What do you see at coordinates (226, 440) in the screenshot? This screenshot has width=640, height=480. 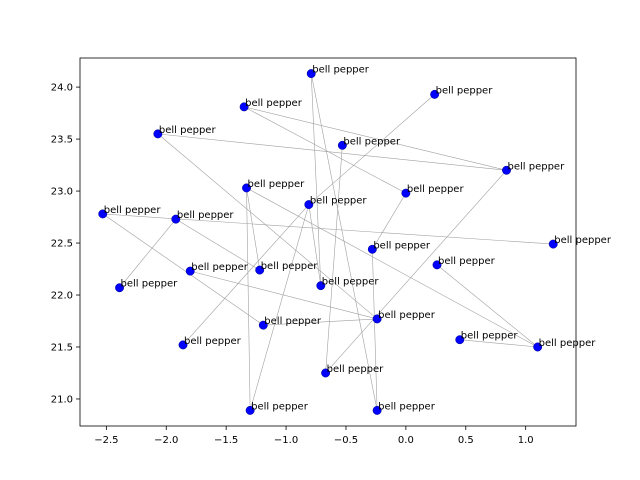 I see `x-tick-label: −1.5` at bounding box center [226, 440].